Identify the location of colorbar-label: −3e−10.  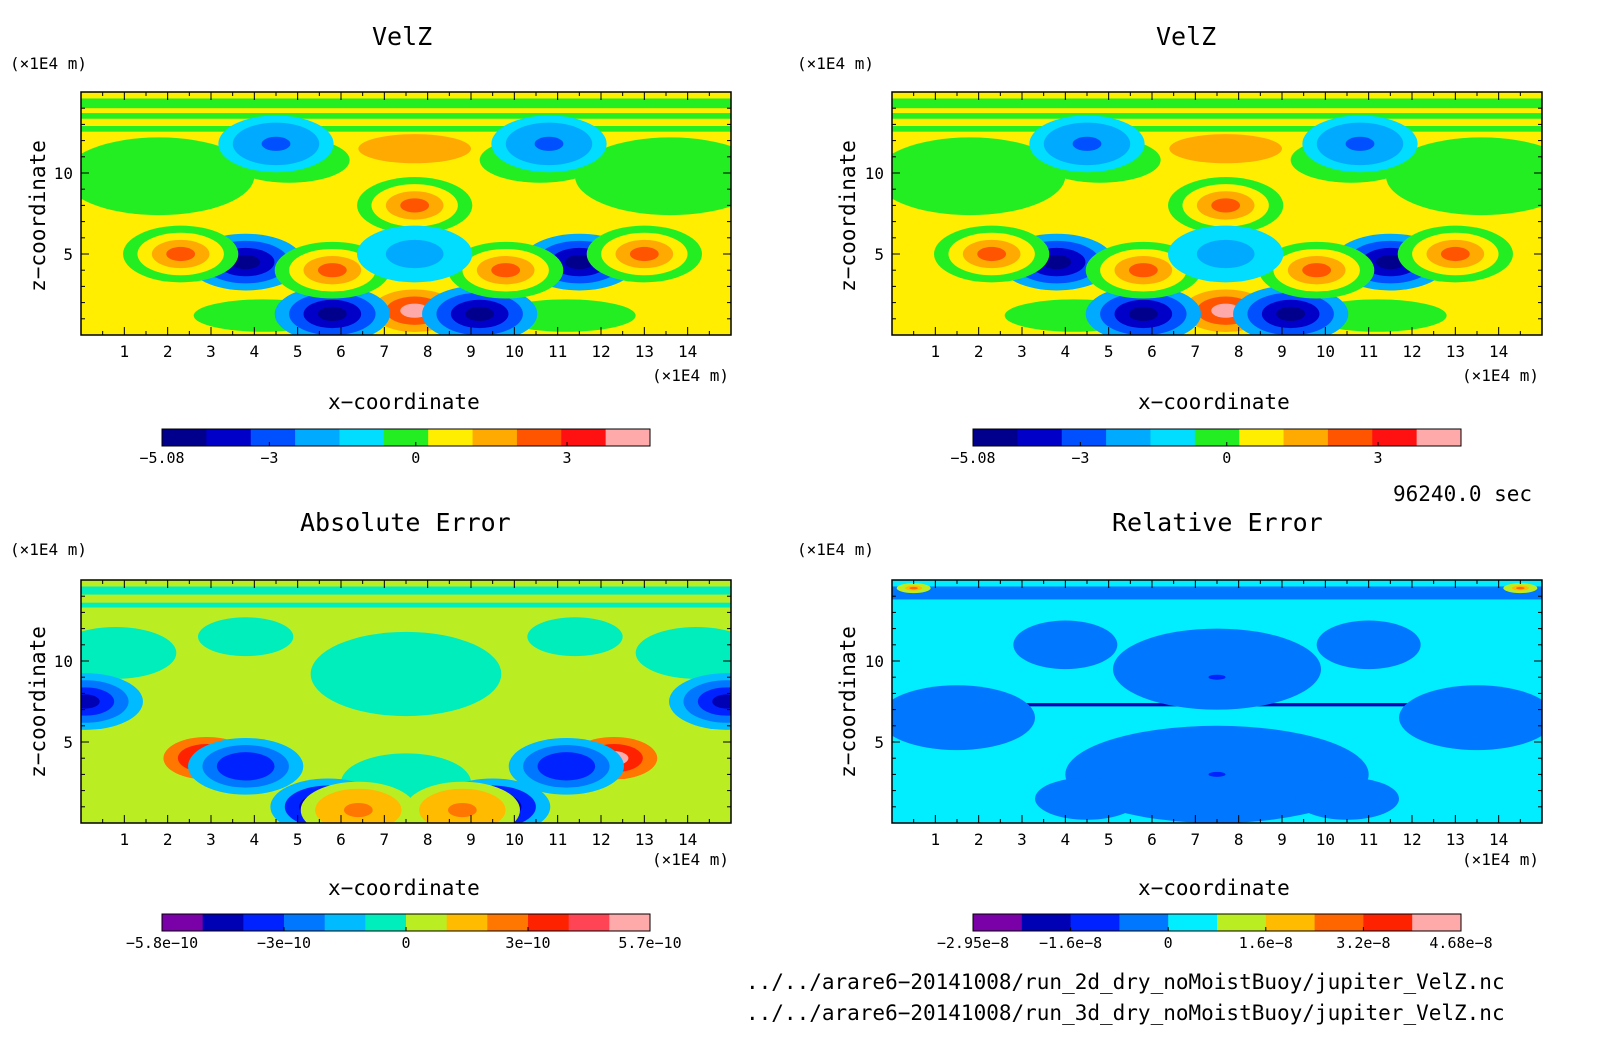
(284, 943).